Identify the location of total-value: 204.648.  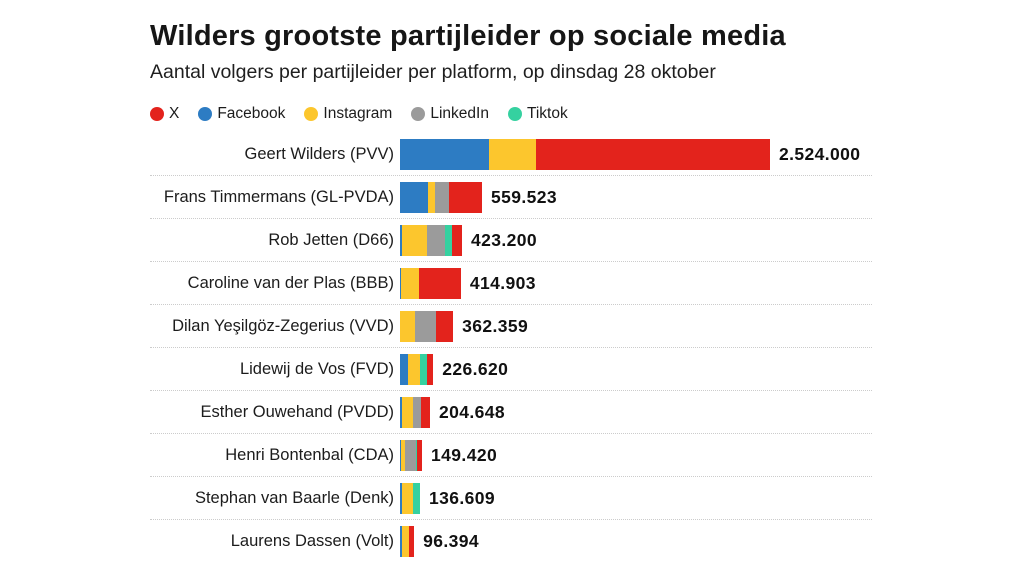
(472, 411).